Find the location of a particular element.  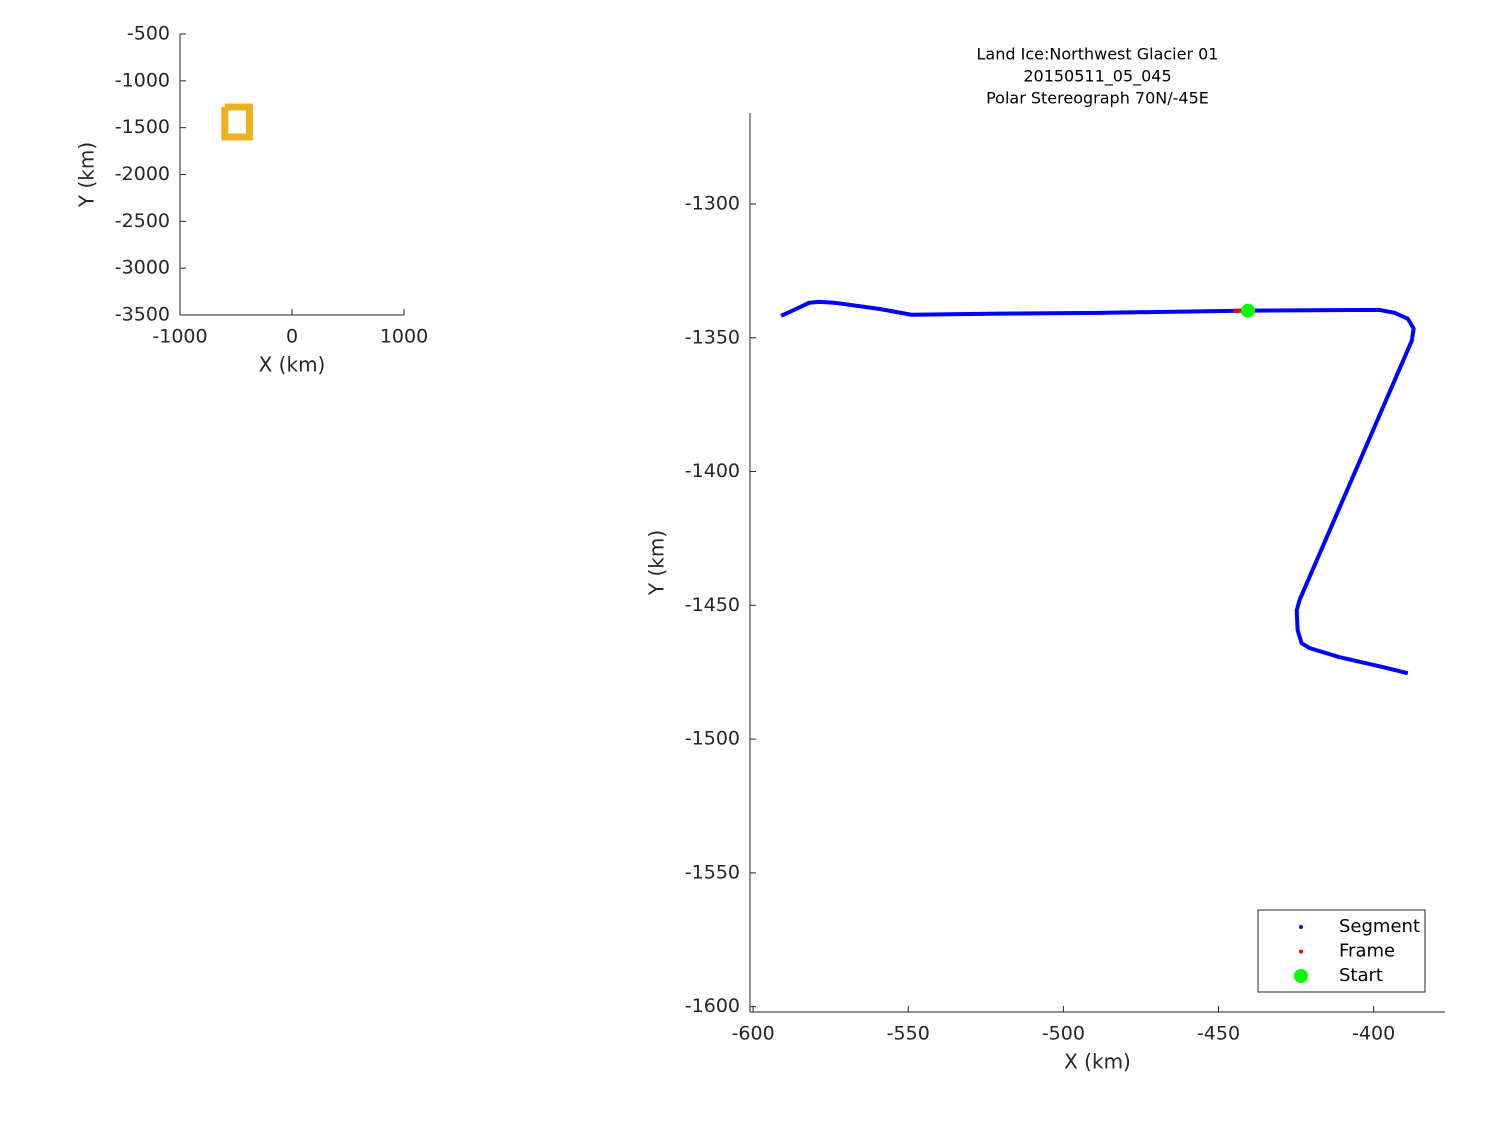

legend-label: Segment is located at coordinates (1379, 926).